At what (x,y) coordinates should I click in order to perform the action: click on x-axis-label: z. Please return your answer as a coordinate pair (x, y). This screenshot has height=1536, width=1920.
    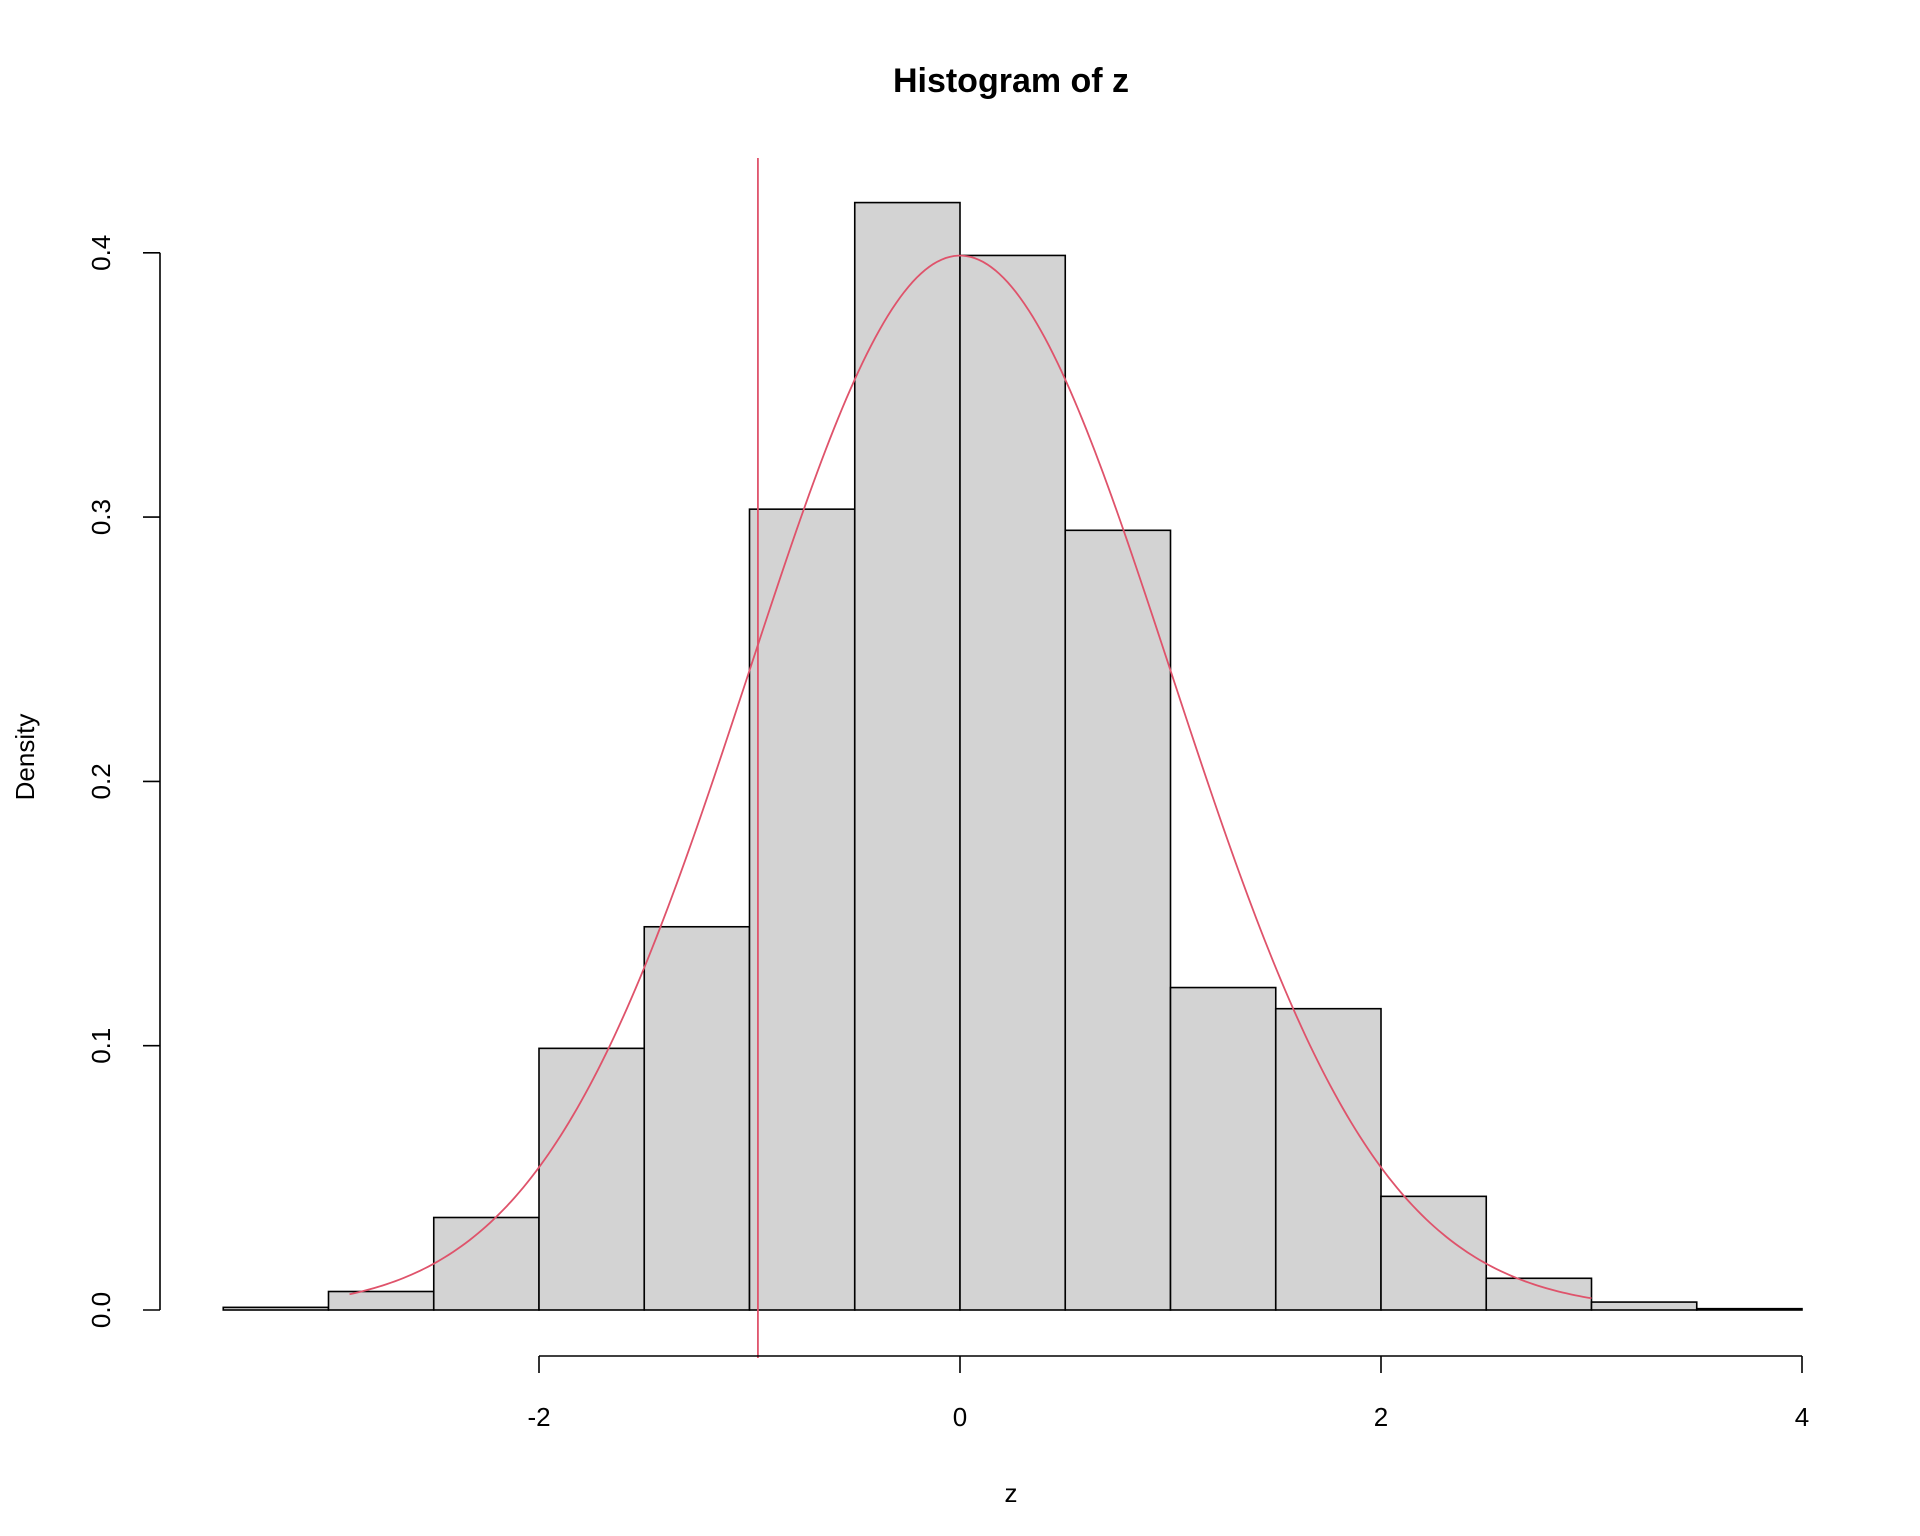
    Looking at the image, I should click on (1011, 1493).